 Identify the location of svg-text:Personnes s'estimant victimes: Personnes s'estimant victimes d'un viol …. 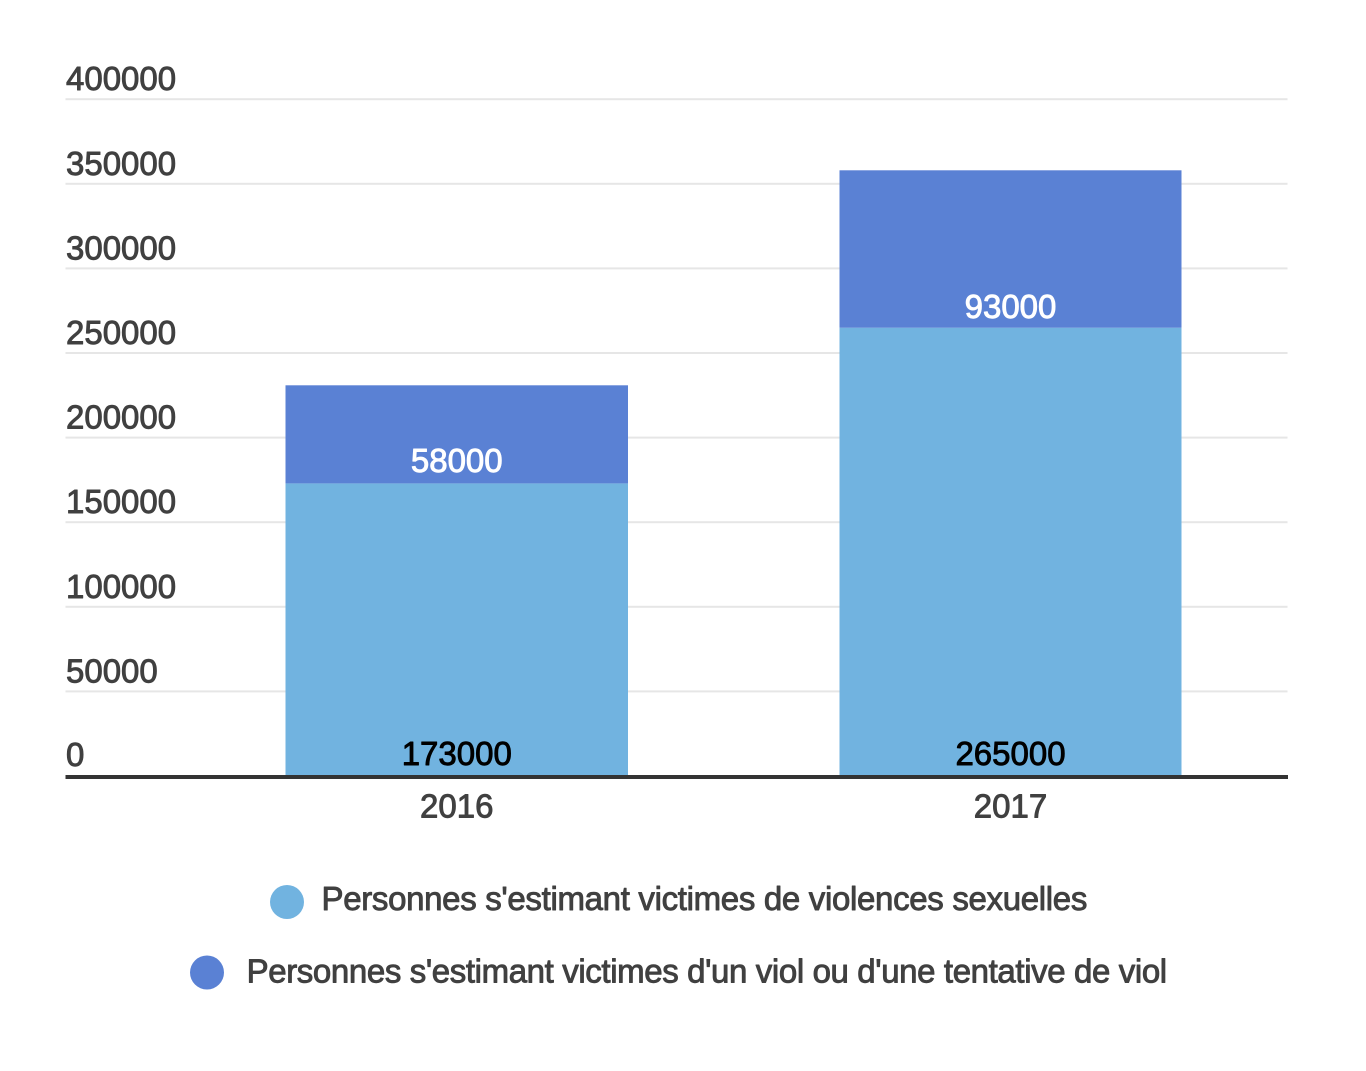
(707, 971).